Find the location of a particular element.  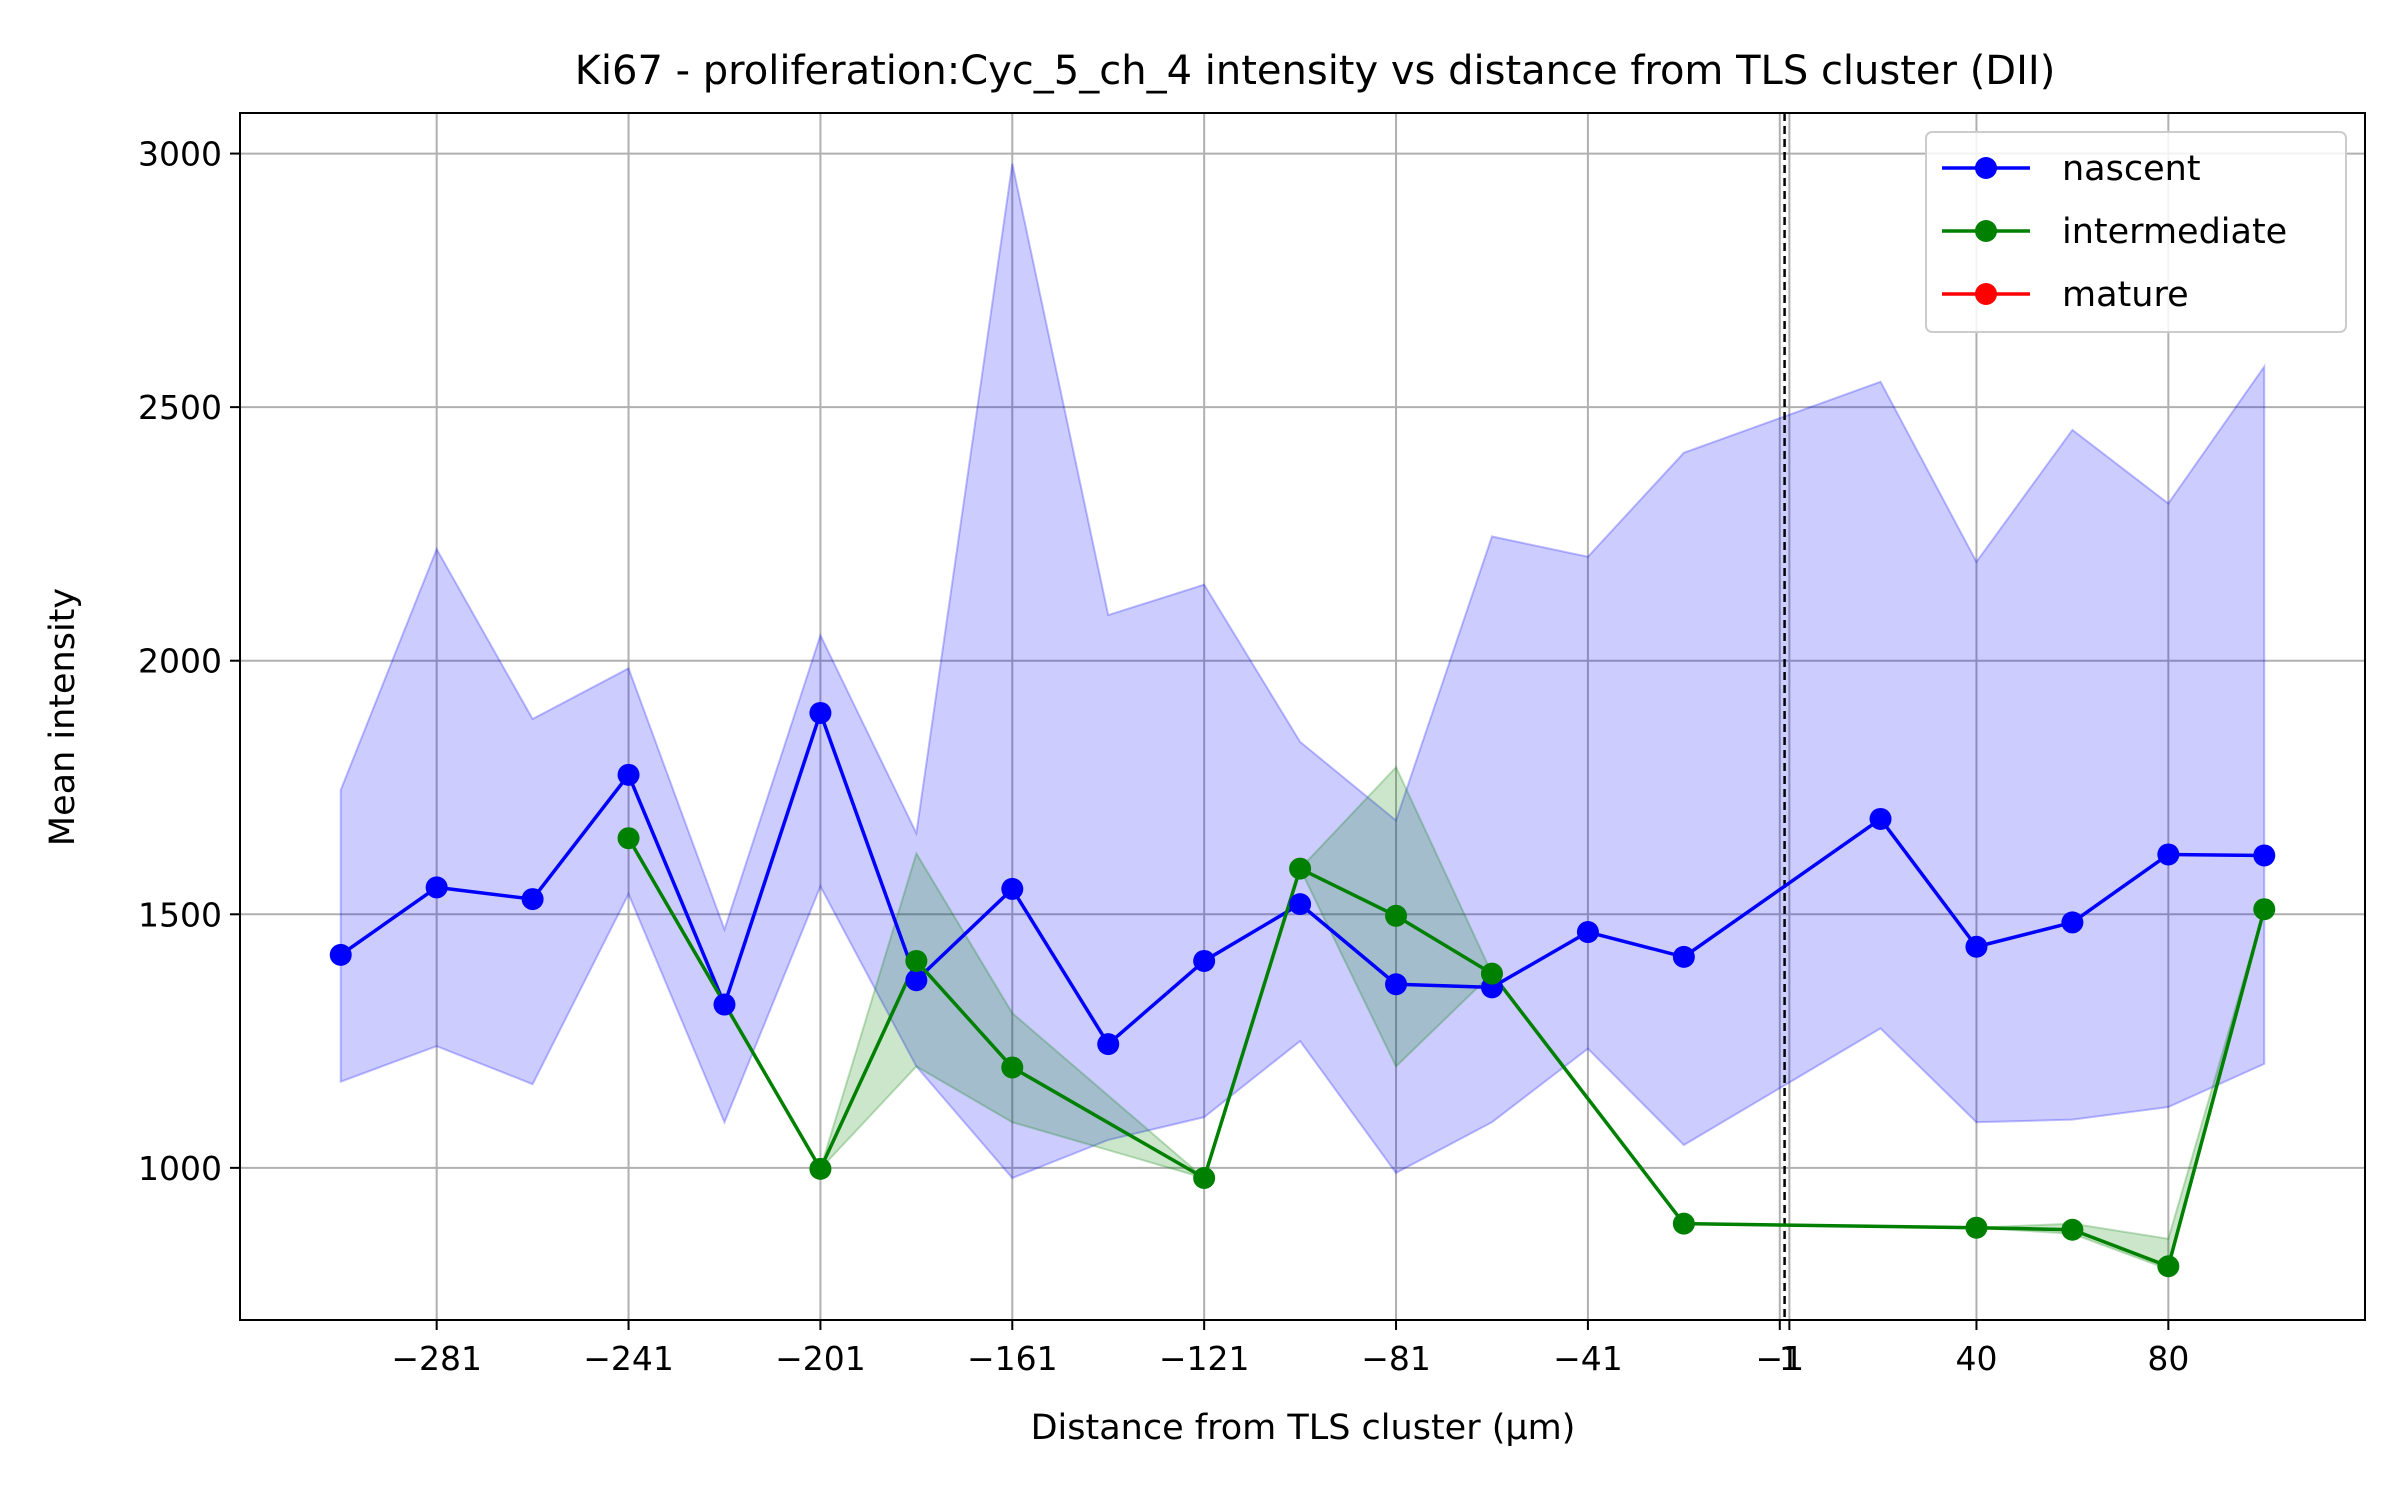

legend-intermediate-label: intermediate is located at coordinates (2174, 232).